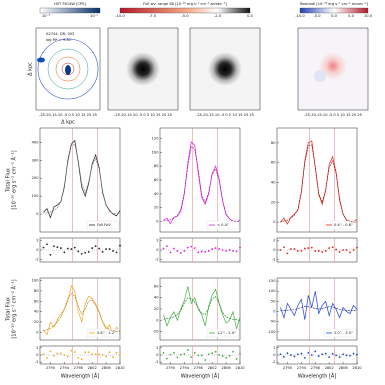 The width and height of the screenshot is (385, 385). Describe the element at coordinates (320, 76) in the screenshot. I see `residual-blob` at that location.